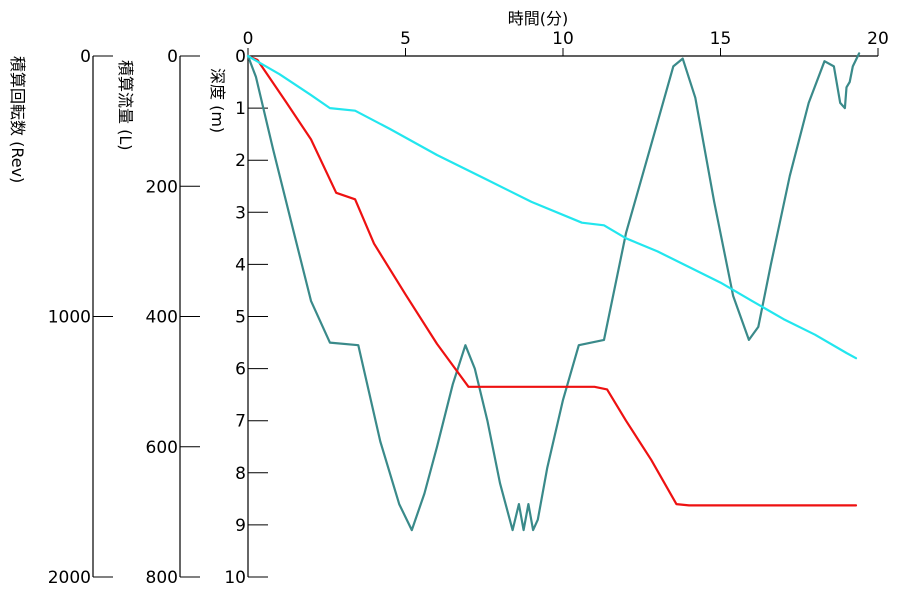 The height and width of the screenshot is (594, 898). I want to click on x-axis-ticks: 0 5 10 15 20, so click(566, 42).